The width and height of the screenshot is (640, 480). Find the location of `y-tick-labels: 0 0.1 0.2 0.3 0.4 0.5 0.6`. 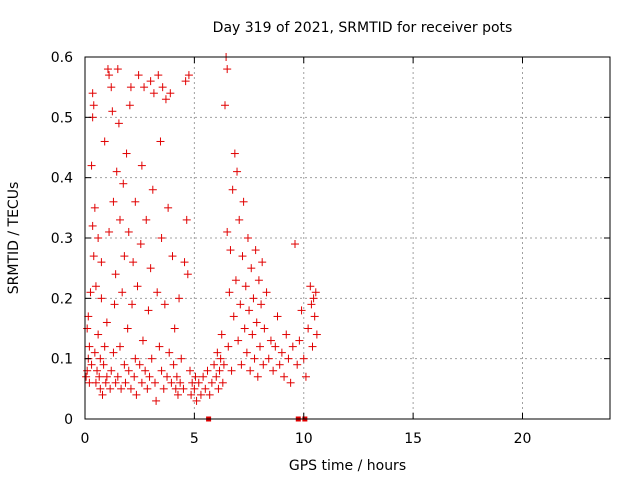

y-tick-labels: 0 0.1 0.2 0.3 0.4 0.5 0.6 is located at coordinates (62, 239).